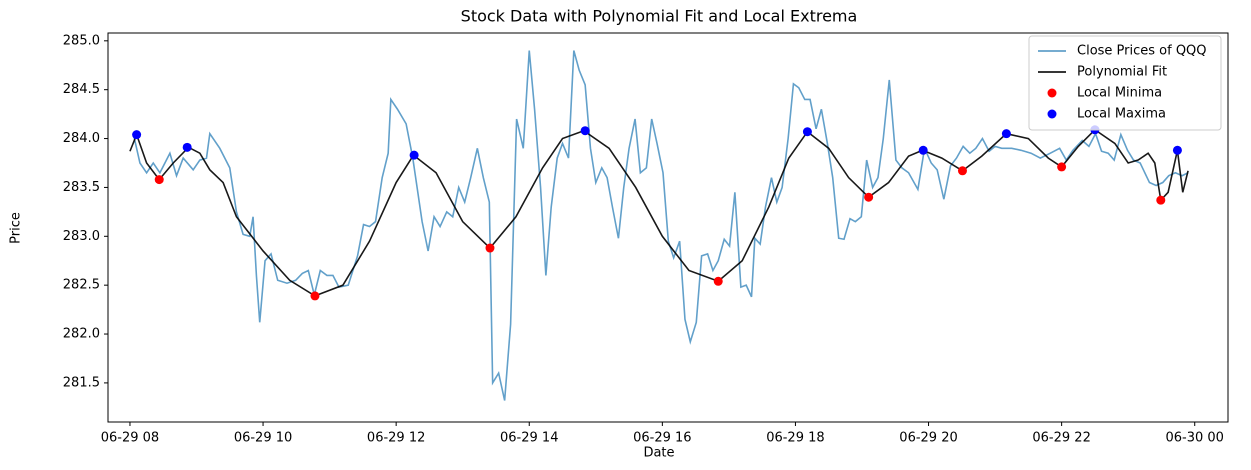 This screenshot has width=1251, height=470. Describe the element at coordinates (1122, 72) in the screenshot. I see `legend-label: Polynomial Fit` at that location.